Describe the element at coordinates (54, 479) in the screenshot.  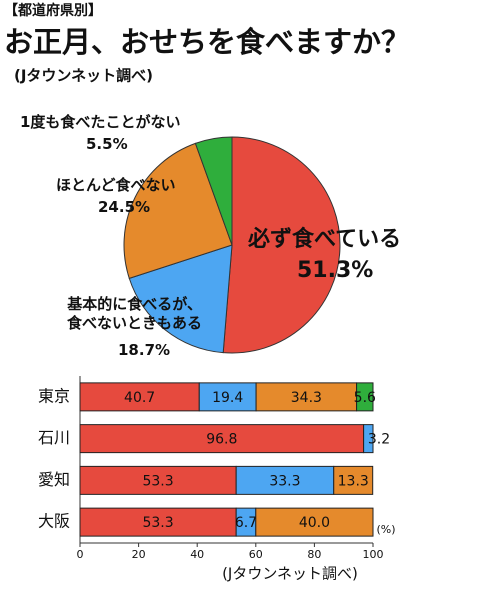
I see `y-tick-label: 愛知` at that location.